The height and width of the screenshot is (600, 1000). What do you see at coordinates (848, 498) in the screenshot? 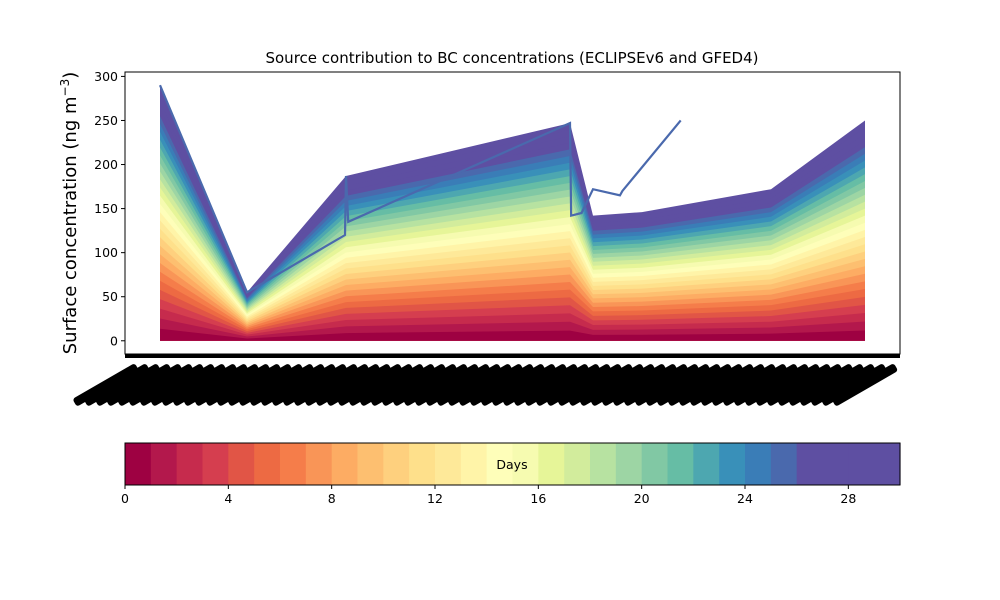
I see `colorbar-tick-label: 28` at bounding box center [848, 498].